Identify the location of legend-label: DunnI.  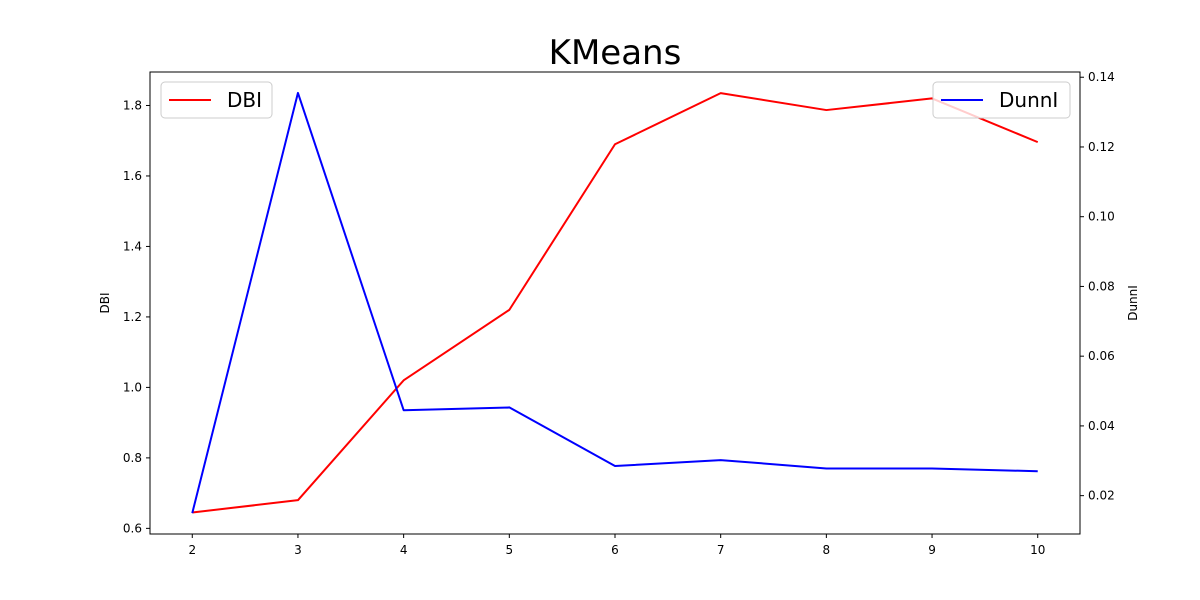
(1028, 100).